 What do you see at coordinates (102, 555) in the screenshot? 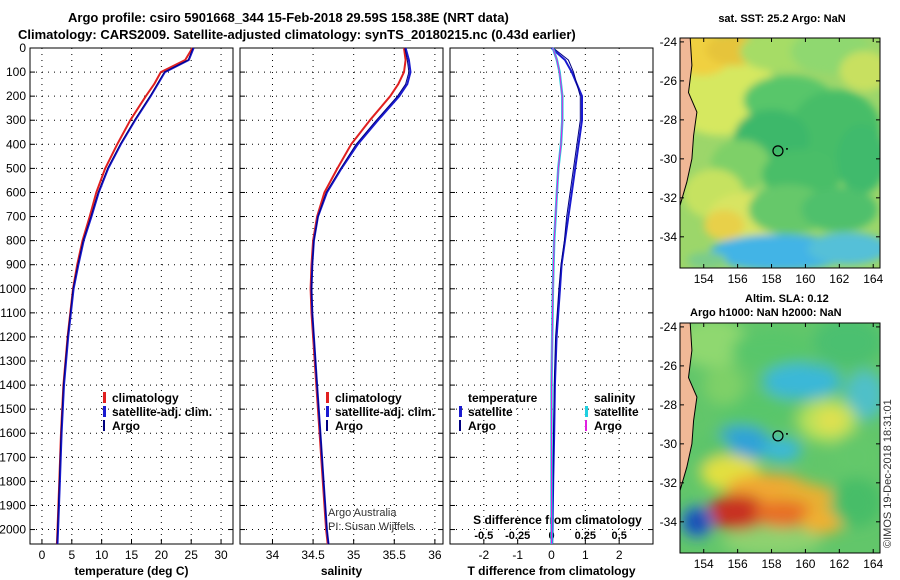
I see `x-tick-label: 10` at bounding box center [102, 555].